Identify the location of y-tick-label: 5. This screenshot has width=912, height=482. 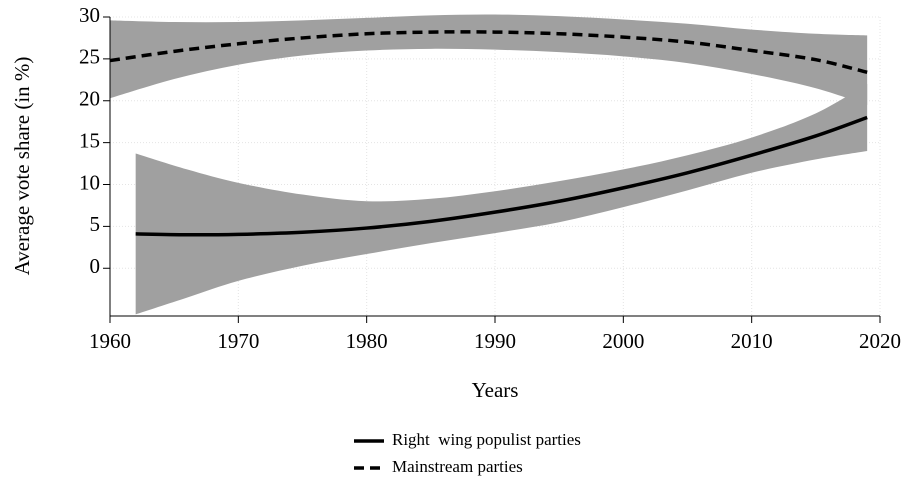
(95, 224).